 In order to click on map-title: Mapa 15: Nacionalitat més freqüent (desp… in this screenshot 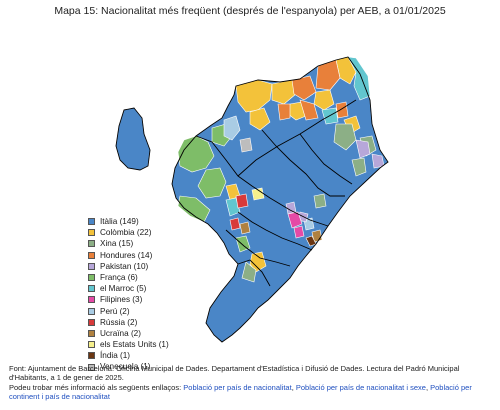, I will do `click(250, 11)`.